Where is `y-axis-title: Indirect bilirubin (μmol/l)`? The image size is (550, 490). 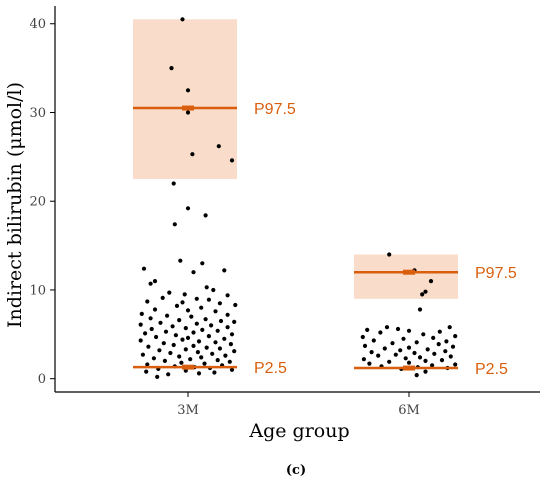 y-axis-title: Indirect bilirubin (μmol/l) is located at coordinates (15, 205).